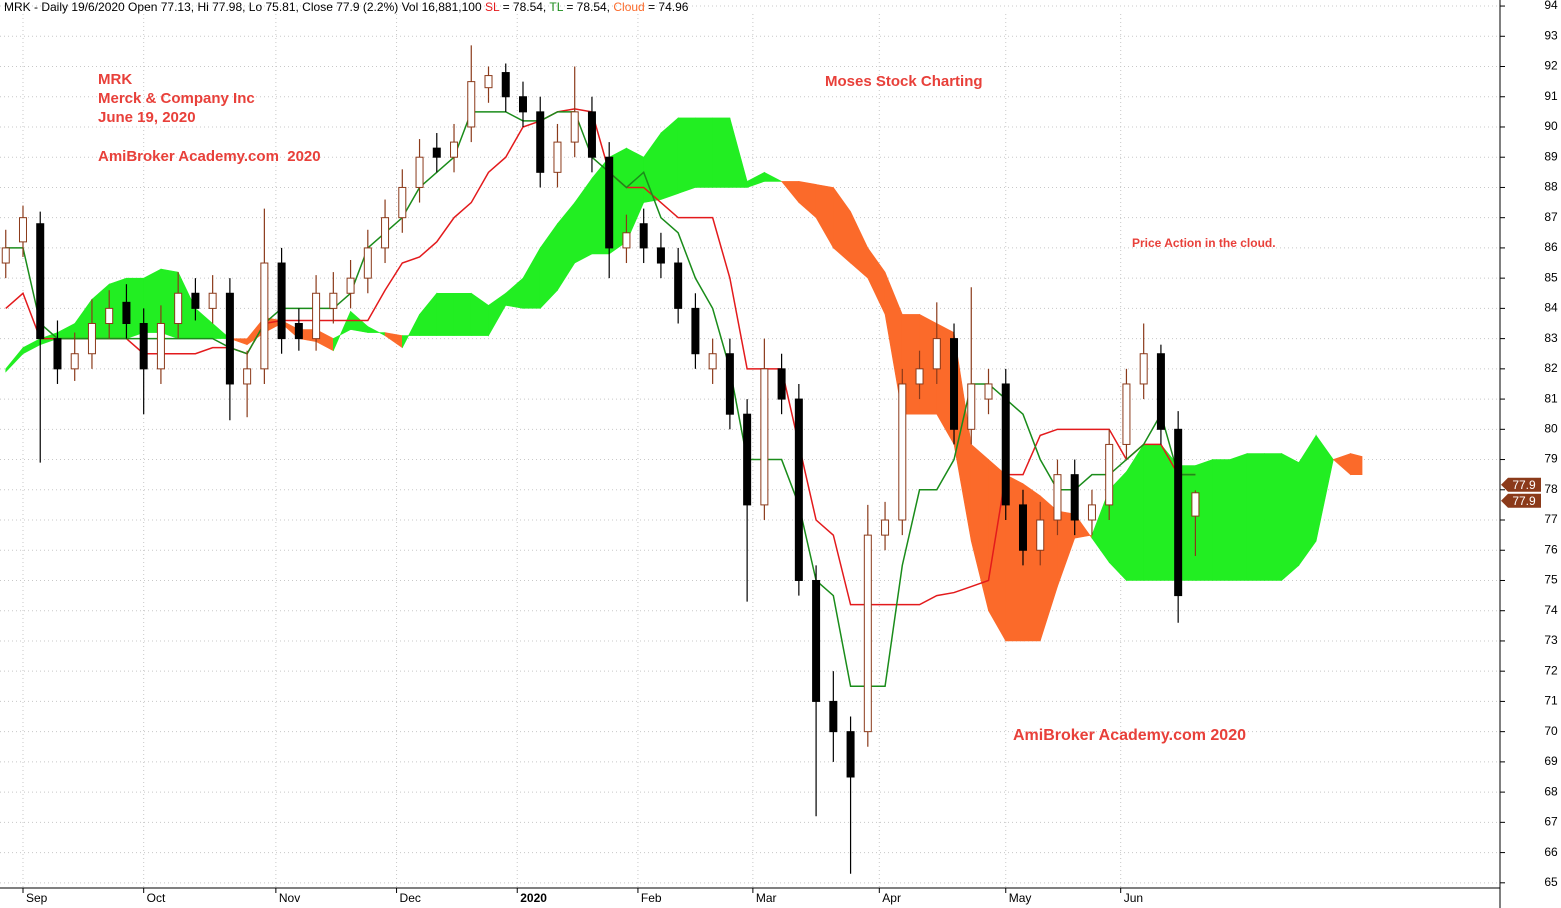  I want to click on y-tick-label: 87, so click(1551, 217).